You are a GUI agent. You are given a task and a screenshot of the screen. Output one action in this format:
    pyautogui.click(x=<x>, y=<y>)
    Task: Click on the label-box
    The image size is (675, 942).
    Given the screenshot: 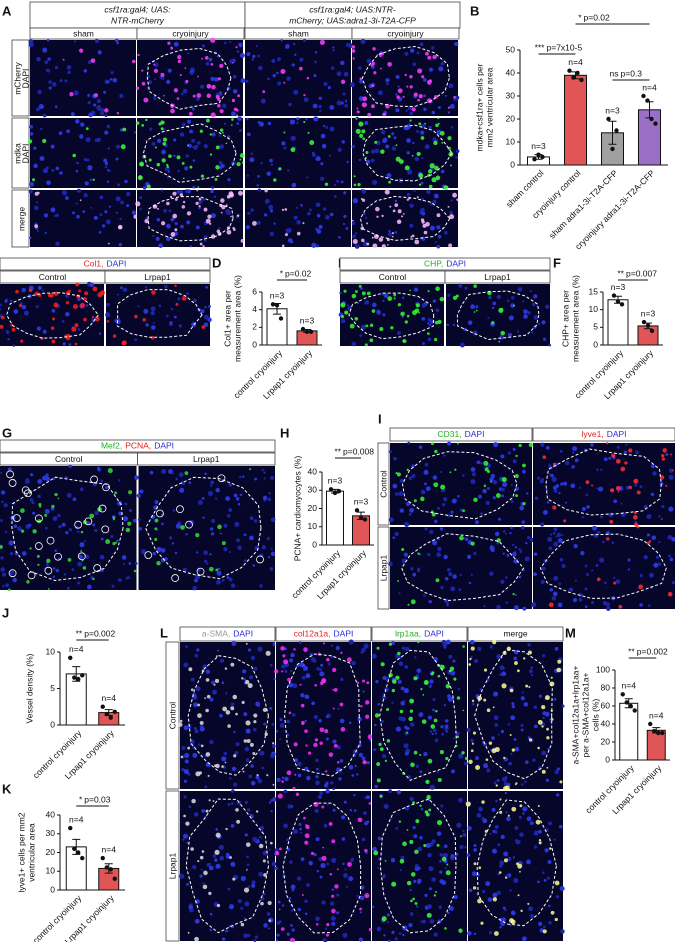 What is the action you would take?
    pyautogui.click(x=157, y=277)
    